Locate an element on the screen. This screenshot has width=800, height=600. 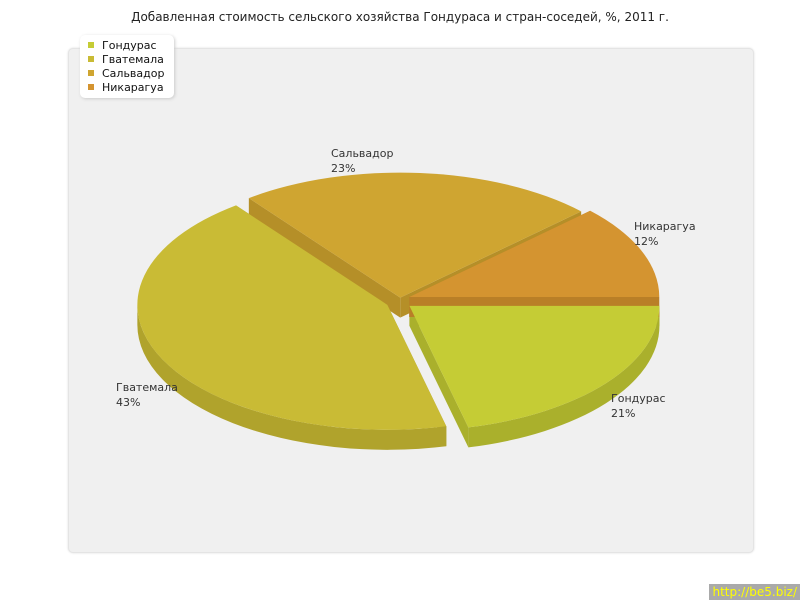
legend-item: Гондурас is located at coordinates (126, 45).